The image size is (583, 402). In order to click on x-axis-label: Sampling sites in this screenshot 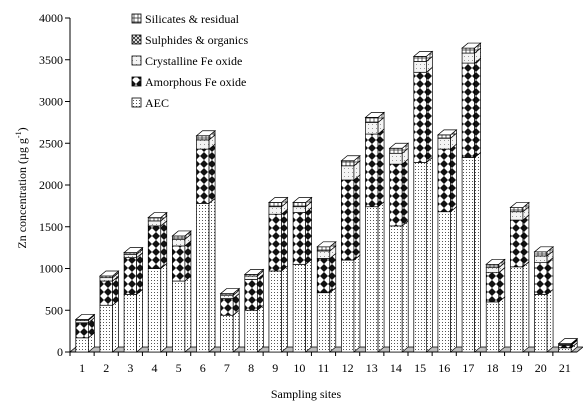, I will do `click(306, 394)`.